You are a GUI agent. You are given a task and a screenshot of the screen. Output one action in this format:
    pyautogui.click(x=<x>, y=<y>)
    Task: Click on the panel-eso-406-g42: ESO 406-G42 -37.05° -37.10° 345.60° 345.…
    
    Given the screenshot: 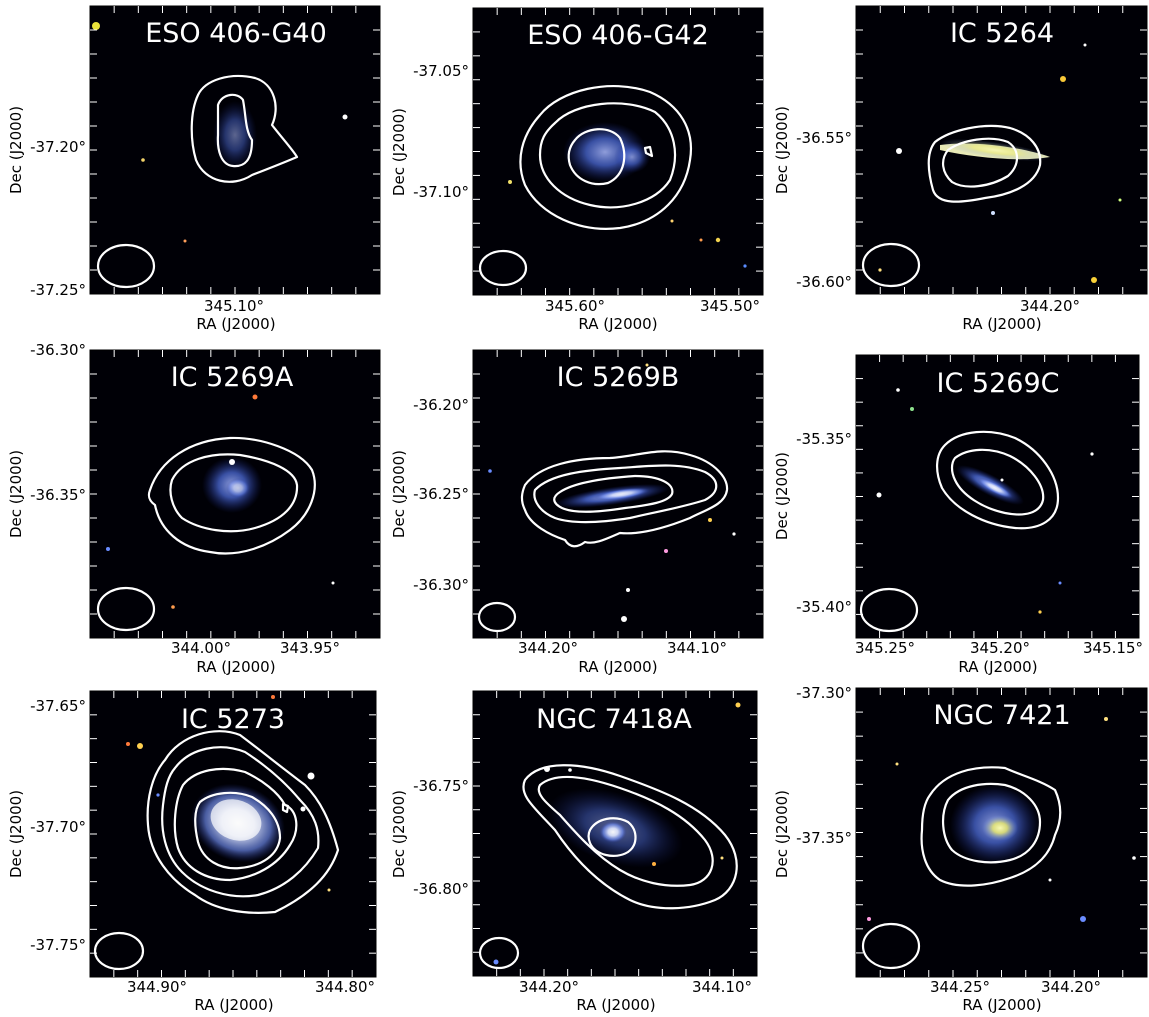 What is the action you would take?
    pyautogui.click(x=577, y=170)
    